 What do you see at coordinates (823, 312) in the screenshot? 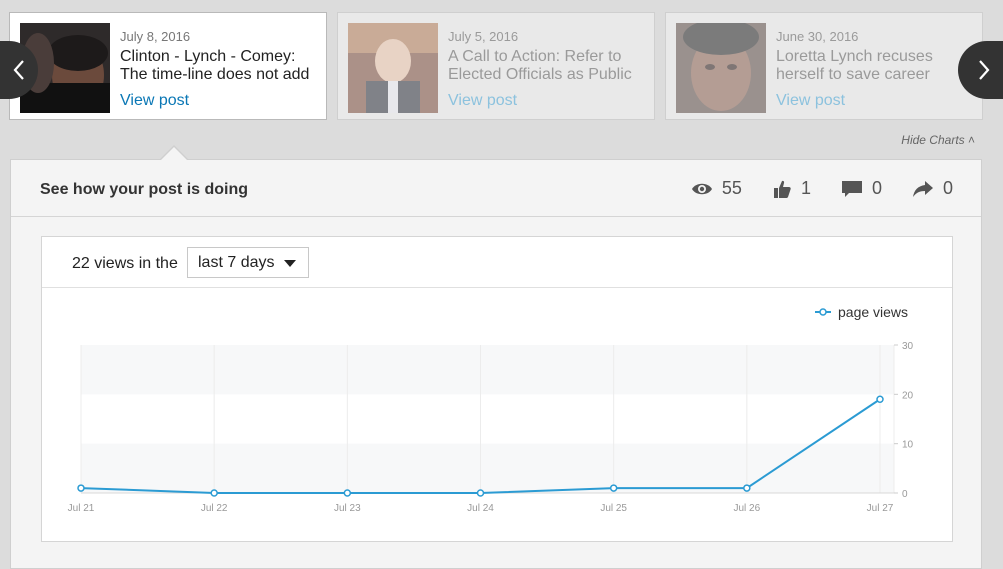
I see `legend-marker` at bounding box center [823, 312].